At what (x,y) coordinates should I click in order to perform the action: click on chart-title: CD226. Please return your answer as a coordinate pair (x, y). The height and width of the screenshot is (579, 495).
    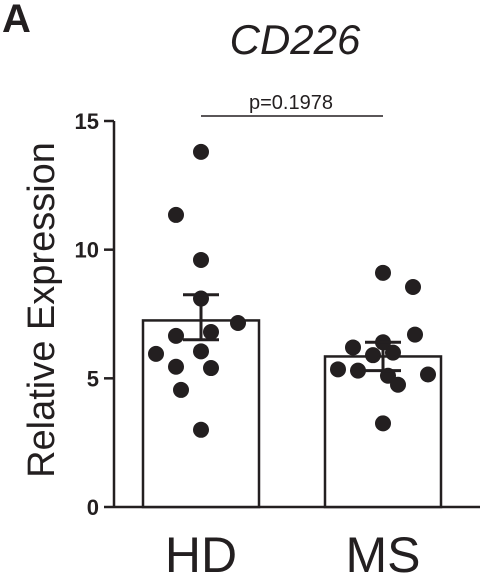
    Looking at the image, I should click on (295, 39).